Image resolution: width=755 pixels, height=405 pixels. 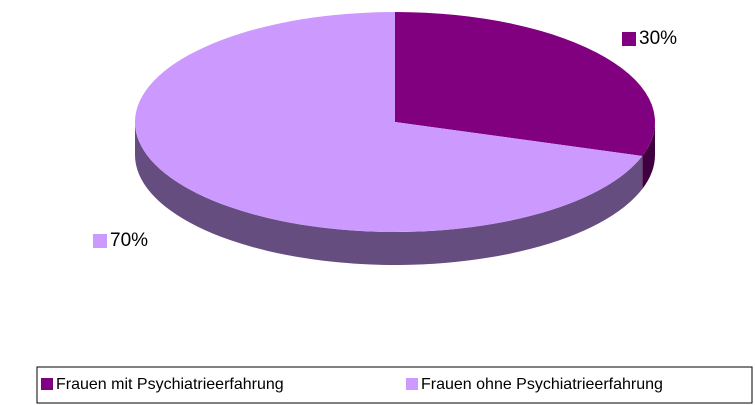 What do you see at coordinates (525, 84) in the screenshot?
I see `pie-slice` at bounding box center [525, 84].